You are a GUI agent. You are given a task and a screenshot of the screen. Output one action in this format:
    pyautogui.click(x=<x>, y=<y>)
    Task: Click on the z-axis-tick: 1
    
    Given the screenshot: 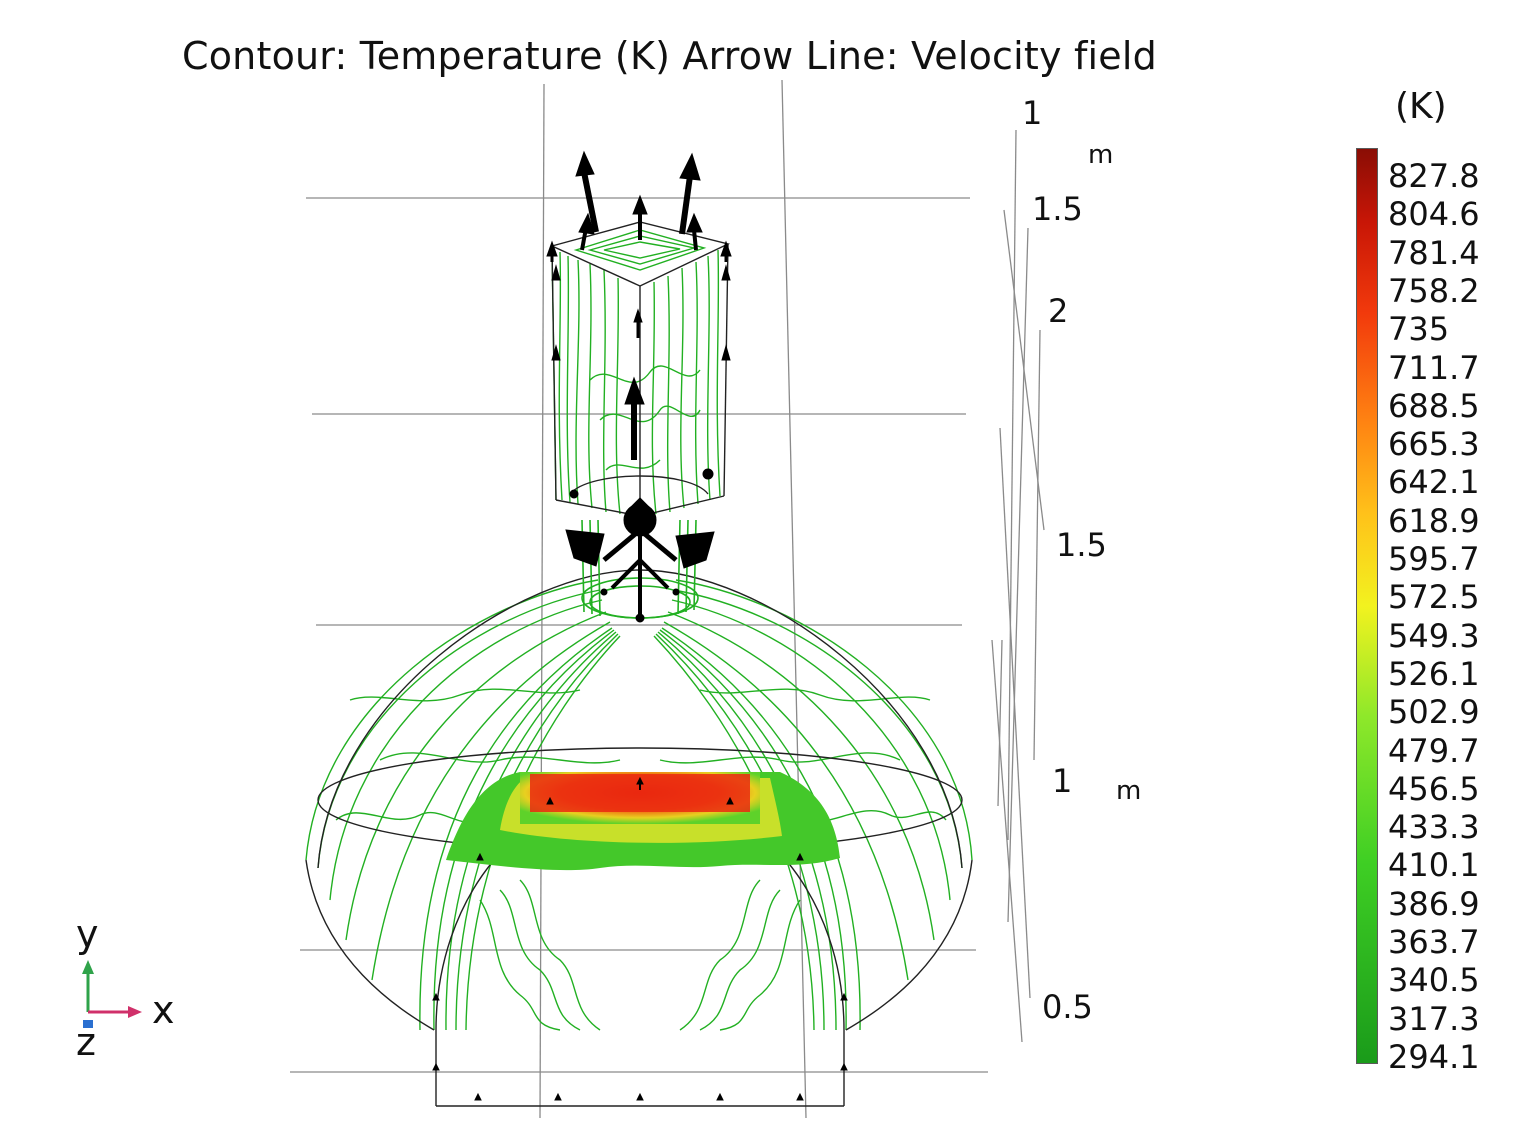 What is the action you would take?
    pyautogui.click(x=1032, y=113)
    